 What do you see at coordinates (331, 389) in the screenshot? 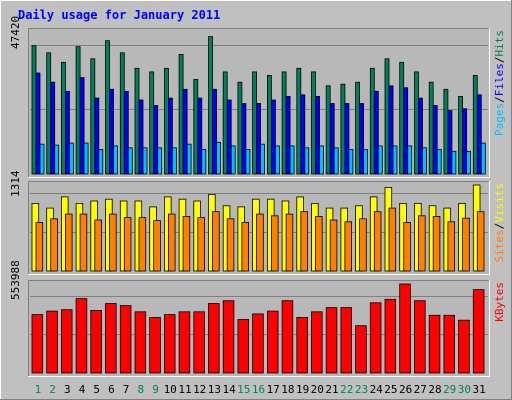
I see `x-tick-day-21: 21` at bounding box center [331, 389].